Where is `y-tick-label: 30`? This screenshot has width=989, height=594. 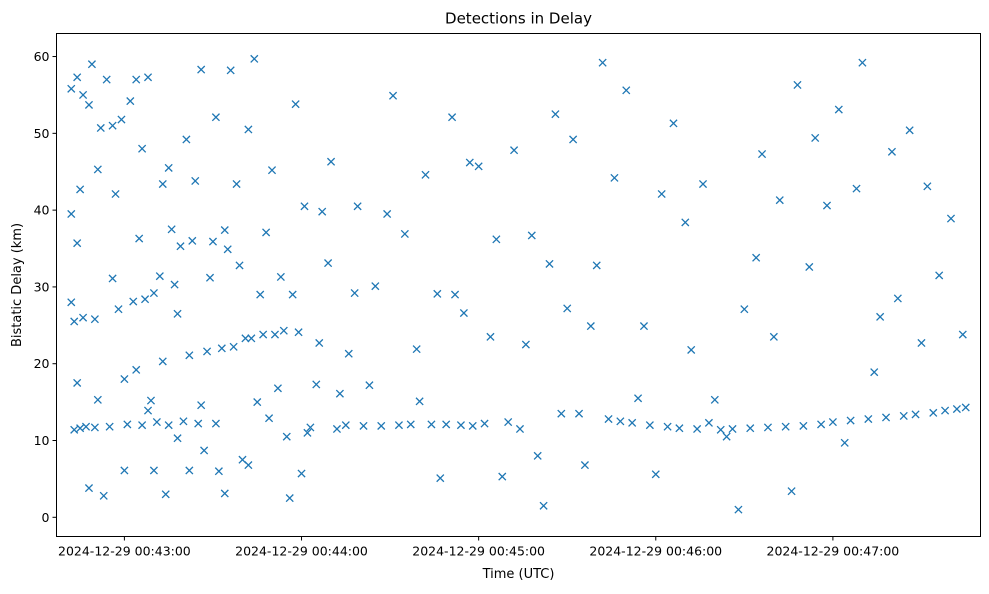
y-tick-label: 30 is located at coordinates (42, 286).